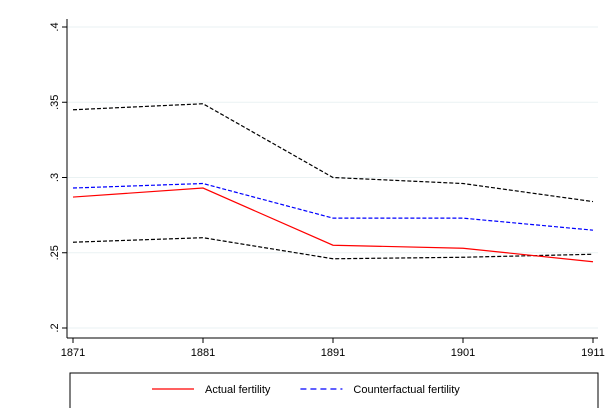 This screenshot has width=610, height=408. What do you see at coordinates (55, 26) in the screenshot?
I see `y-tick-label: .4` at bounding box center [55, 26].